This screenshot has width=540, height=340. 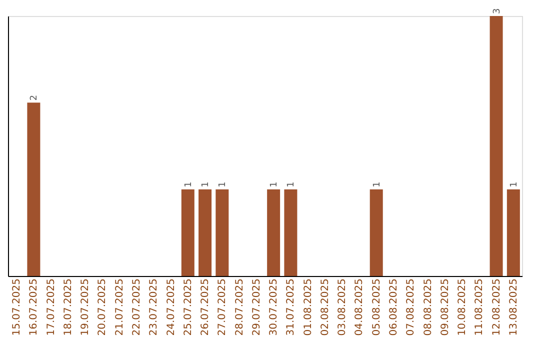 What do you see at coordinates (394, 307) in the screenshot?
I see `x-tick-label: 06.08.2025` at bounding box center [394, 307].